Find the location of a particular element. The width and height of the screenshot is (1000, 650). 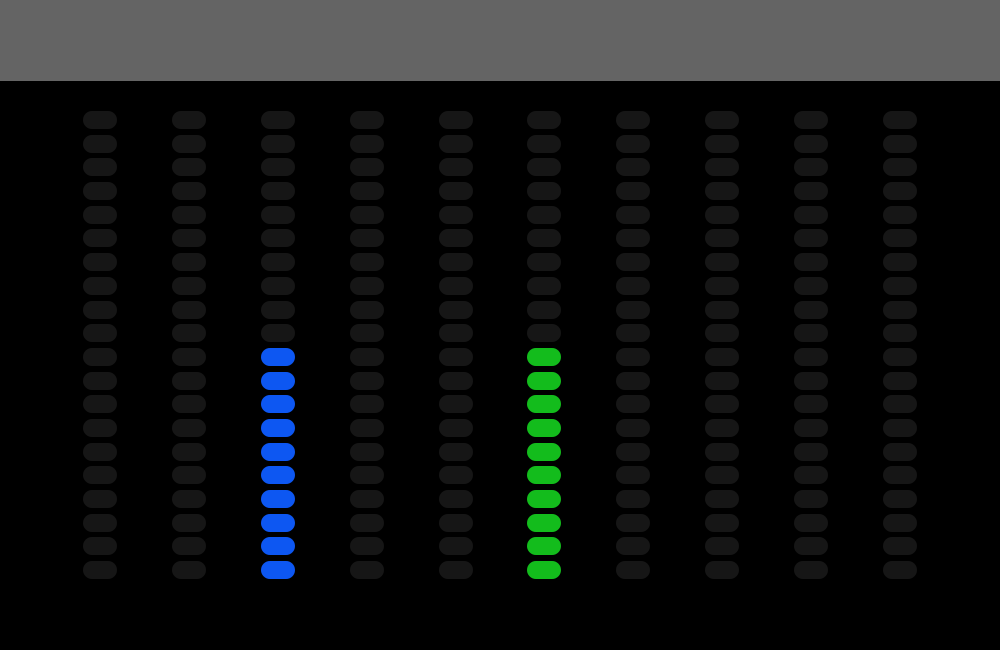

window-titlebar is located at coordinates (500, 40).